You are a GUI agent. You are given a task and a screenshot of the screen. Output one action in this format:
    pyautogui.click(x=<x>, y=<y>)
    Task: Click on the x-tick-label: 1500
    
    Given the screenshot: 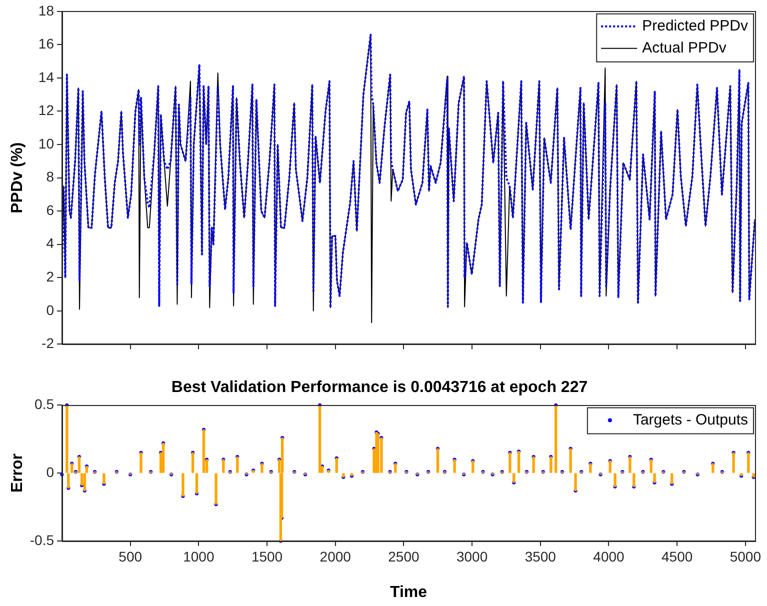 What is the action you would take?
    pyautogui.click(x=267, y=556)
    